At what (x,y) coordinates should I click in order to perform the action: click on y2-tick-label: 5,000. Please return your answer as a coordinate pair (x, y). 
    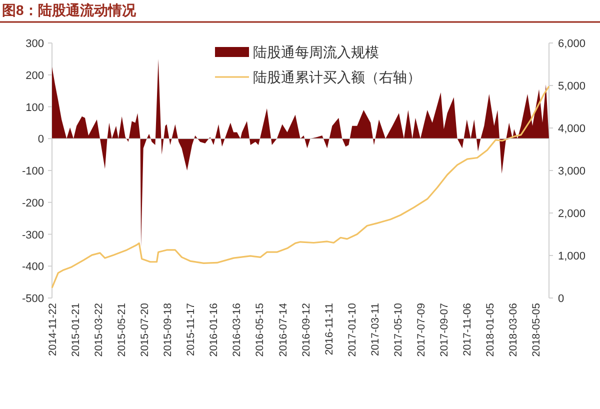
    Looking at the image, I should click on (572, 86).